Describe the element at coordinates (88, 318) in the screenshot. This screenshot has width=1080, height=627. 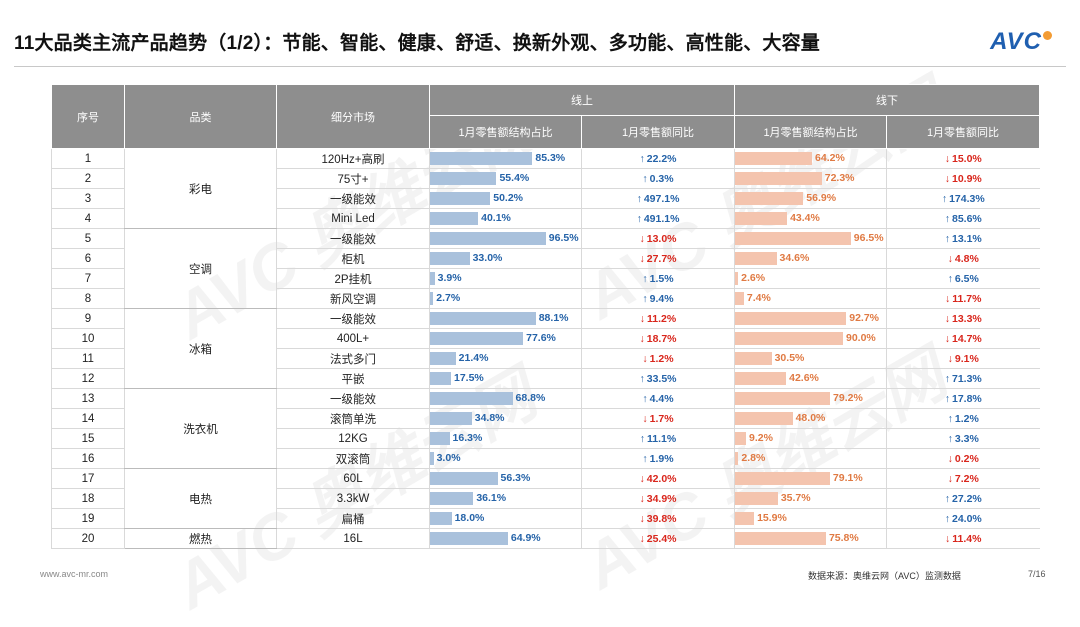
I see `row-index: 9` at that location.